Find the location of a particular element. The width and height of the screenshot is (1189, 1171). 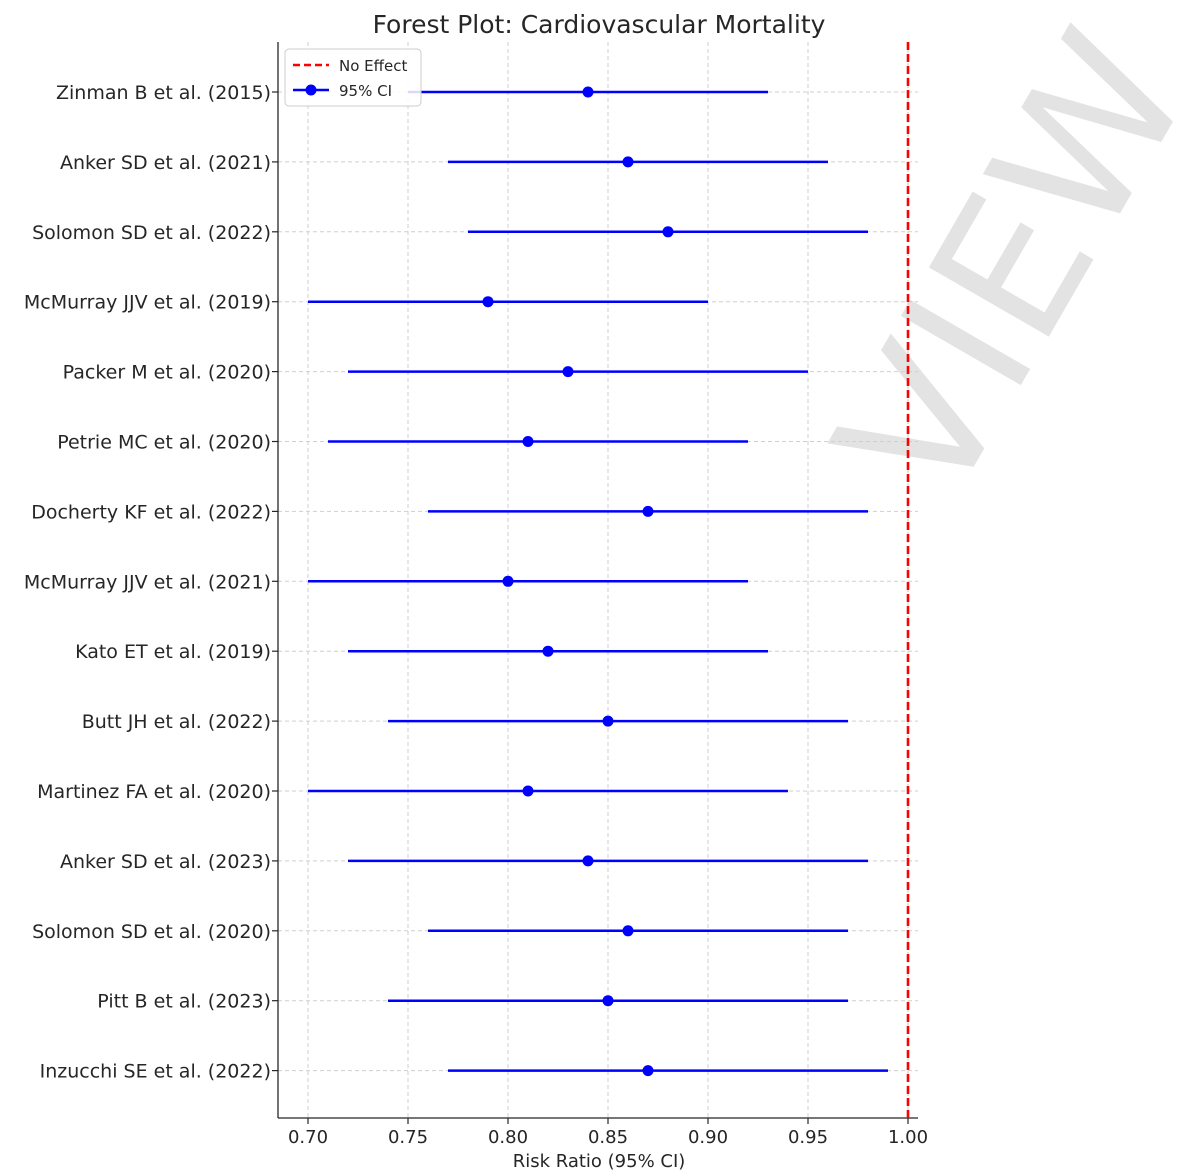

legend-ci-label: 95% CI is located at coordinates (365, 91).